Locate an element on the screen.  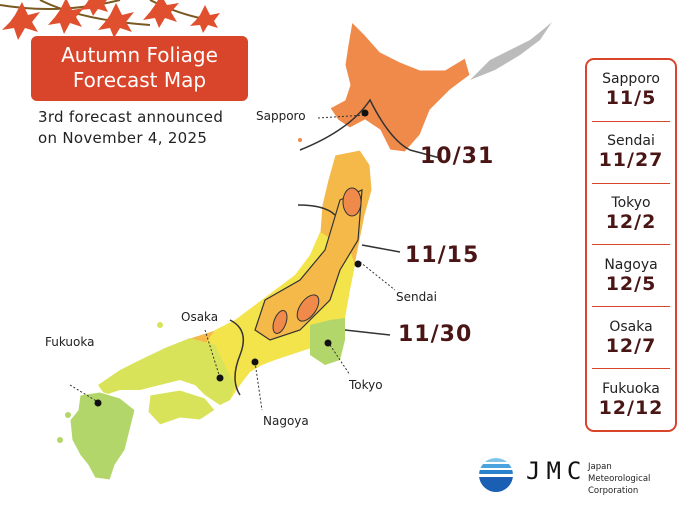
forecast-tokyo: Tokyo 12/2 is located at coordinates (631, 215).